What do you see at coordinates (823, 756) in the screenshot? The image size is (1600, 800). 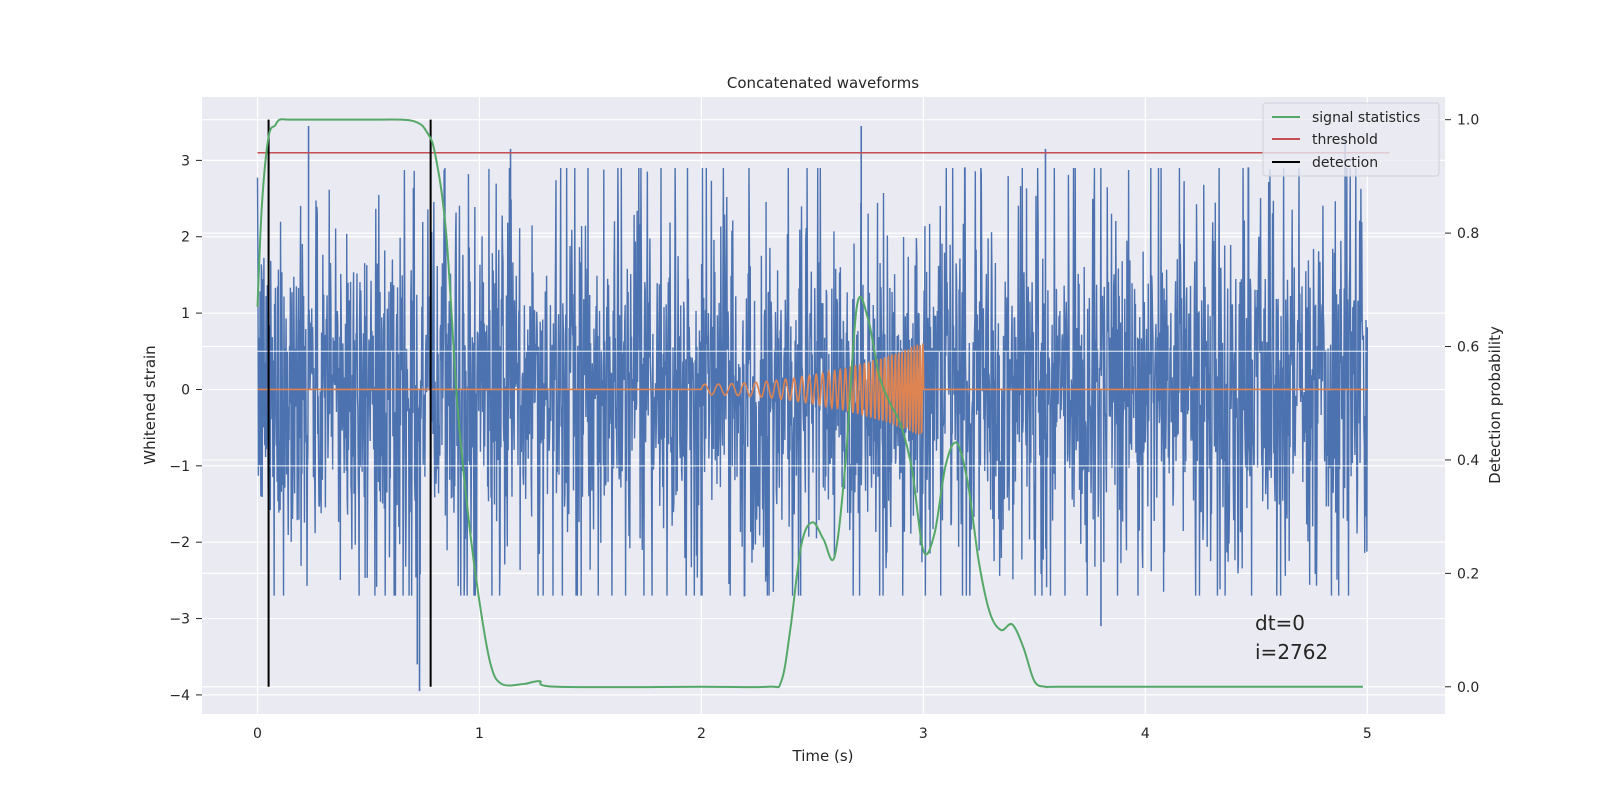 I see `x-axis-label: Time (s)` at bounding box center [823, 756].